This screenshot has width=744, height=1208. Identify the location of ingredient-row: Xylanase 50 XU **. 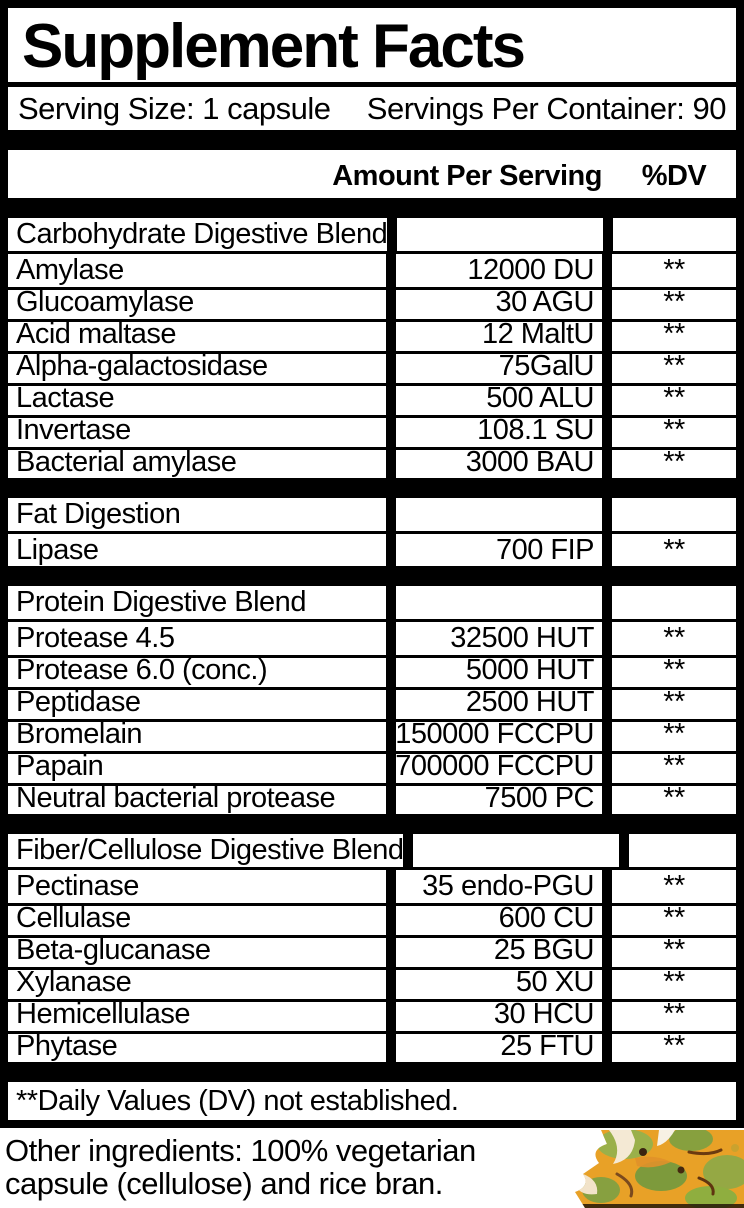
(372, 984).